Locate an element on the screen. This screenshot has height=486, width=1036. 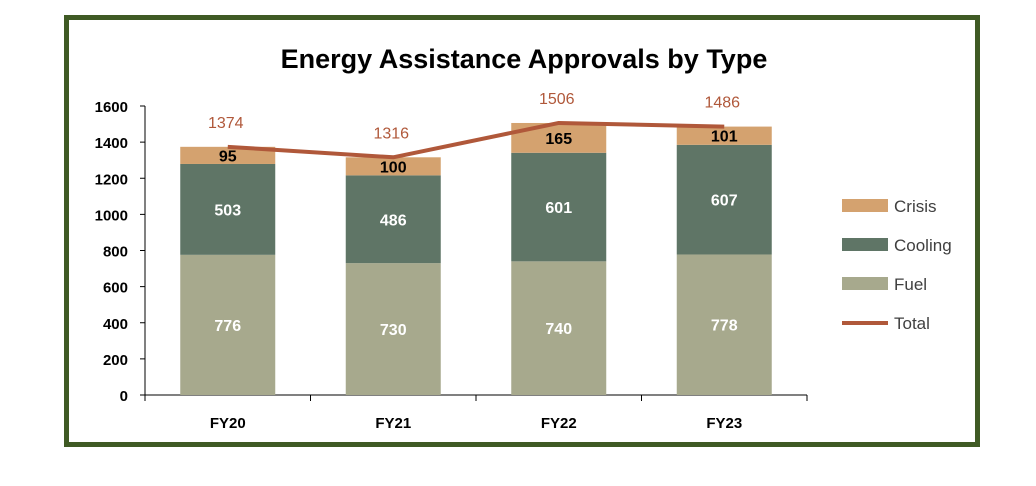
bar-cooling-fy22 is located at coordinates (559, 207).